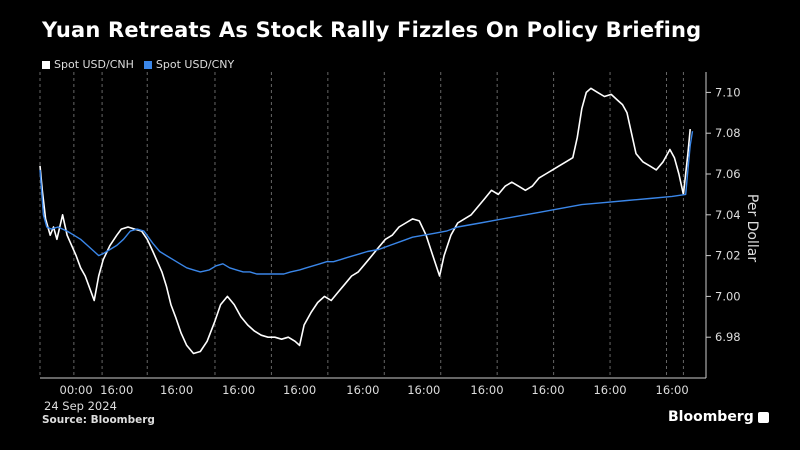 Image resolution: width=800 pixels, height=450 pixels. I want to click on x-tick-label: 00:00, so click(76, 390).